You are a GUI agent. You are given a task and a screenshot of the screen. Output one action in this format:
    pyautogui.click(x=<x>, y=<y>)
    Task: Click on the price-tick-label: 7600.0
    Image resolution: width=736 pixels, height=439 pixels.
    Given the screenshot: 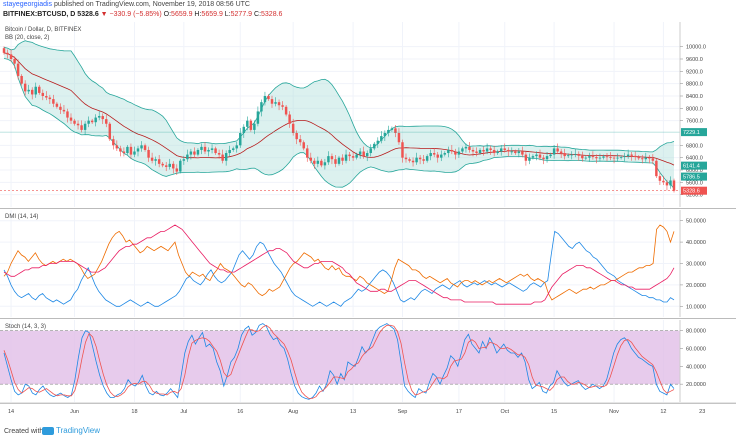 What is the action you would take?
    pyautogui.click(x=694, y=122)
    